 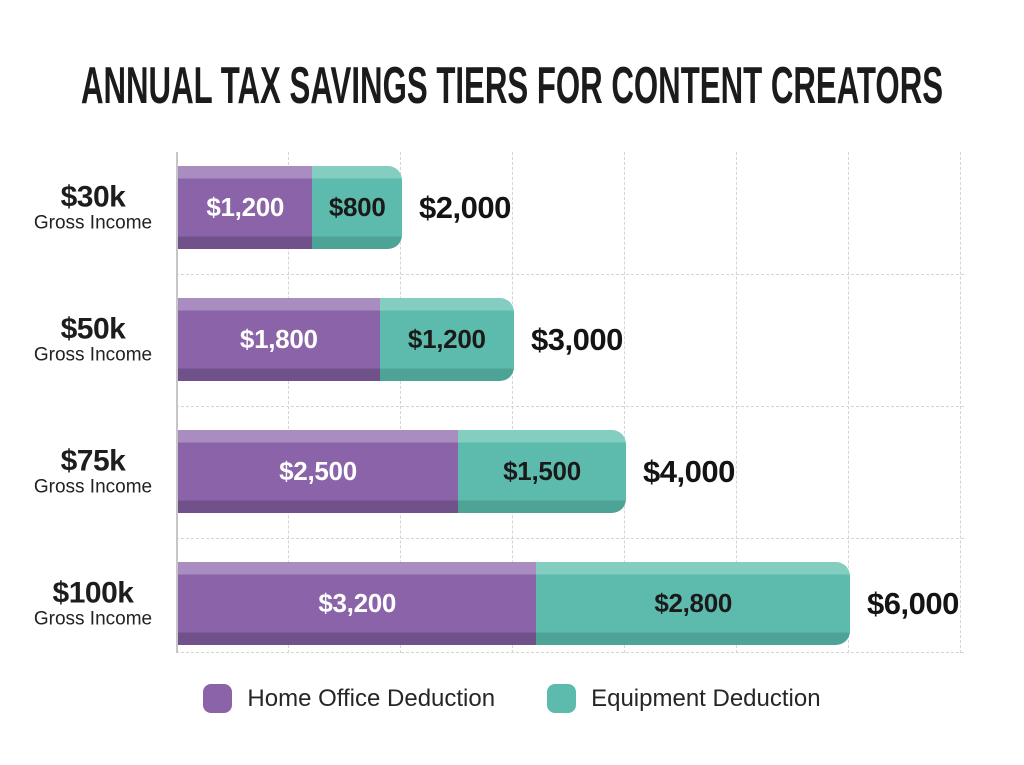 I want to click on stacked-bar: $1,200 $800, so click(x=290, y=207).